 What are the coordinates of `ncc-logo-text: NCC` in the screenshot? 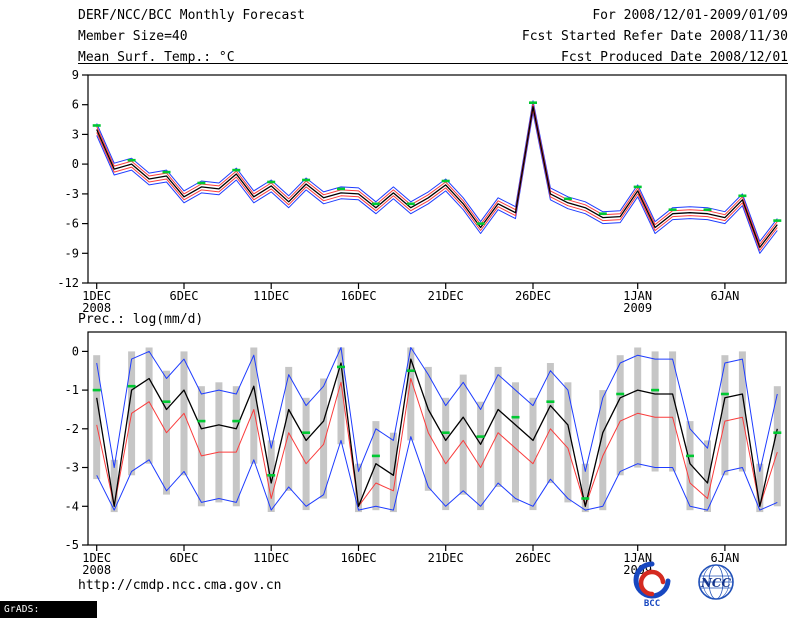 It's located at (716, 583).